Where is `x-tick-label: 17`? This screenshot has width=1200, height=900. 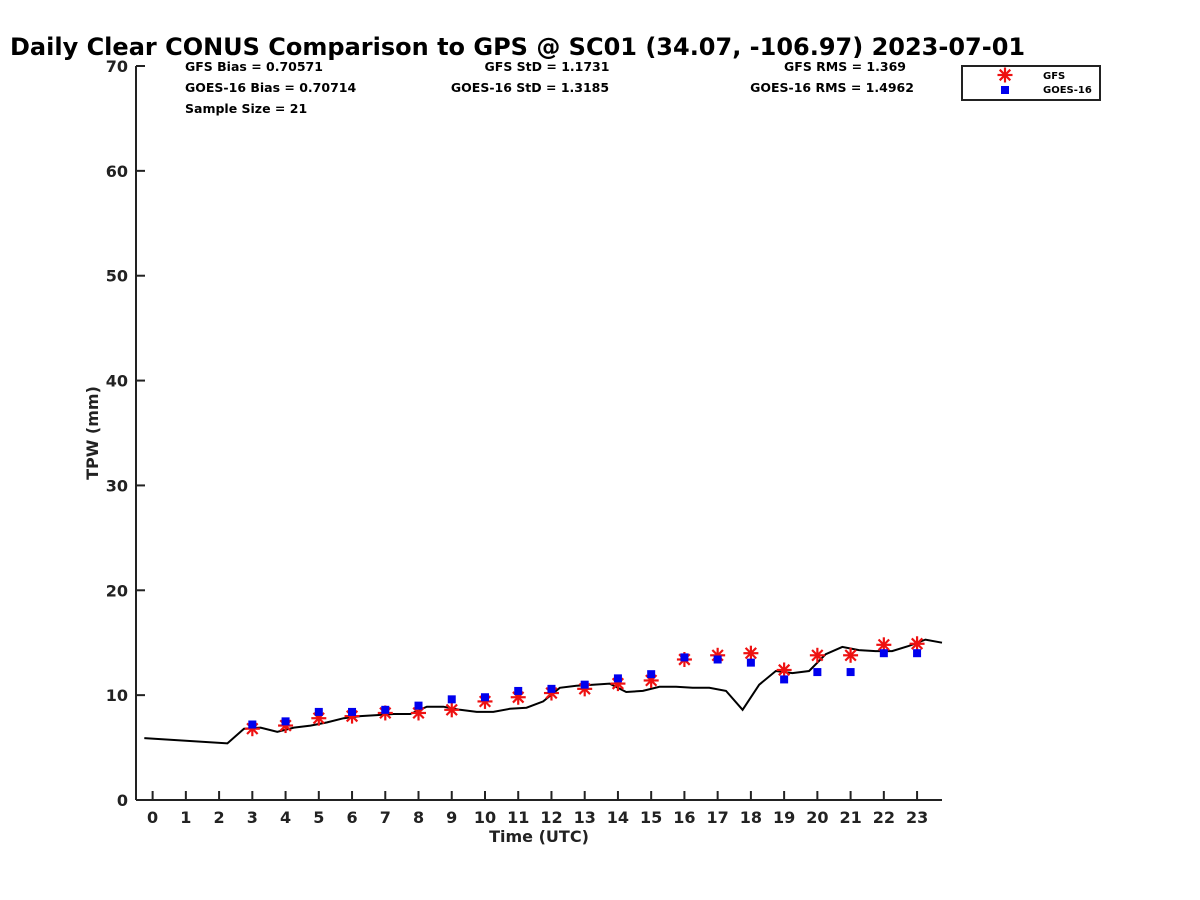
x-tick-label: 17 is located at coordinates (718, 817).